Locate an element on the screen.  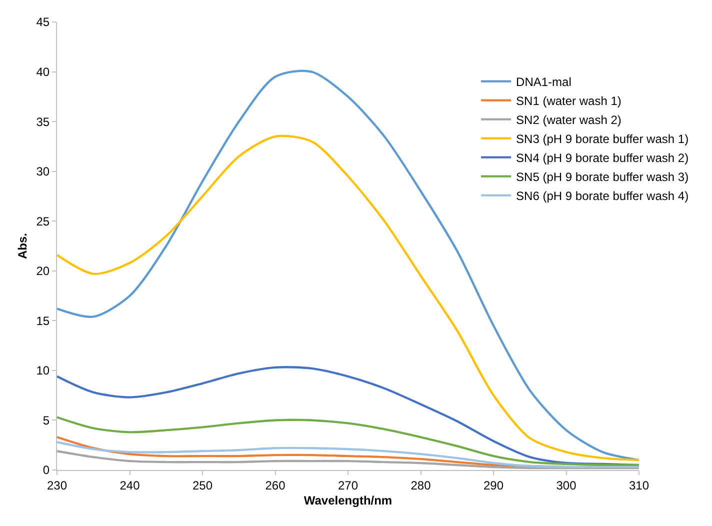
x-tick-label: 310 is located at coordinates (639, 485).